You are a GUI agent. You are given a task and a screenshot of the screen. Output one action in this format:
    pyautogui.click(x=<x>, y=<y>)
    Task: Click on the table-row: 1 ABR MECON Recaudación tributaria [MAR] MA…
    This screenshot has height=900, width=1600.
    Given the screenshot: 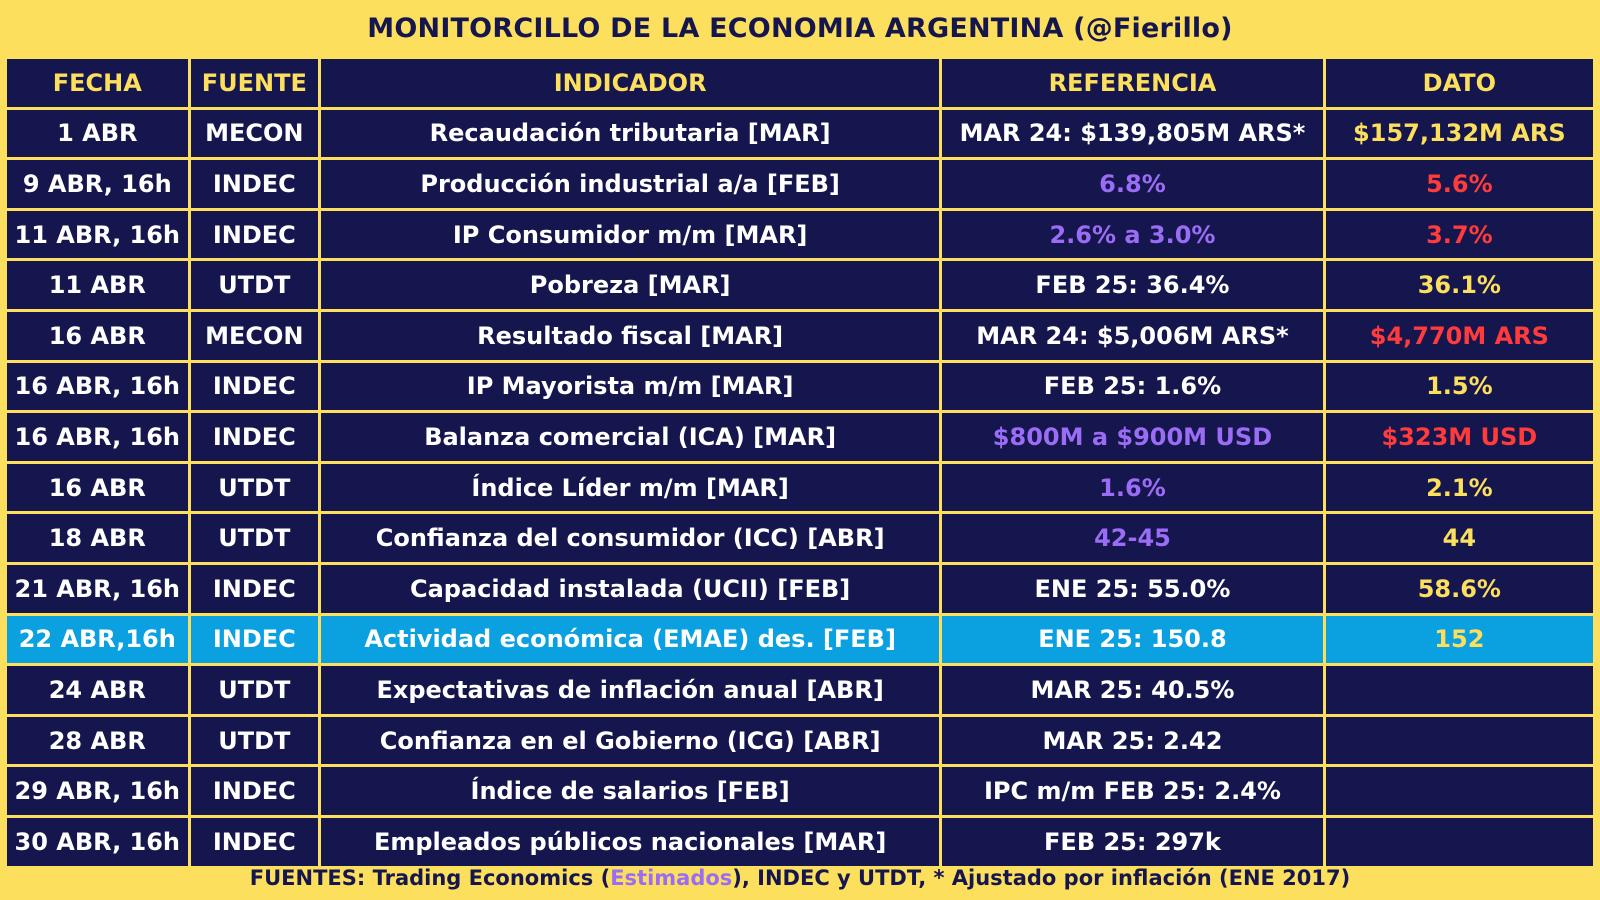 What is the action you would take?
    pyautogui.click(x=800, y=133)
    